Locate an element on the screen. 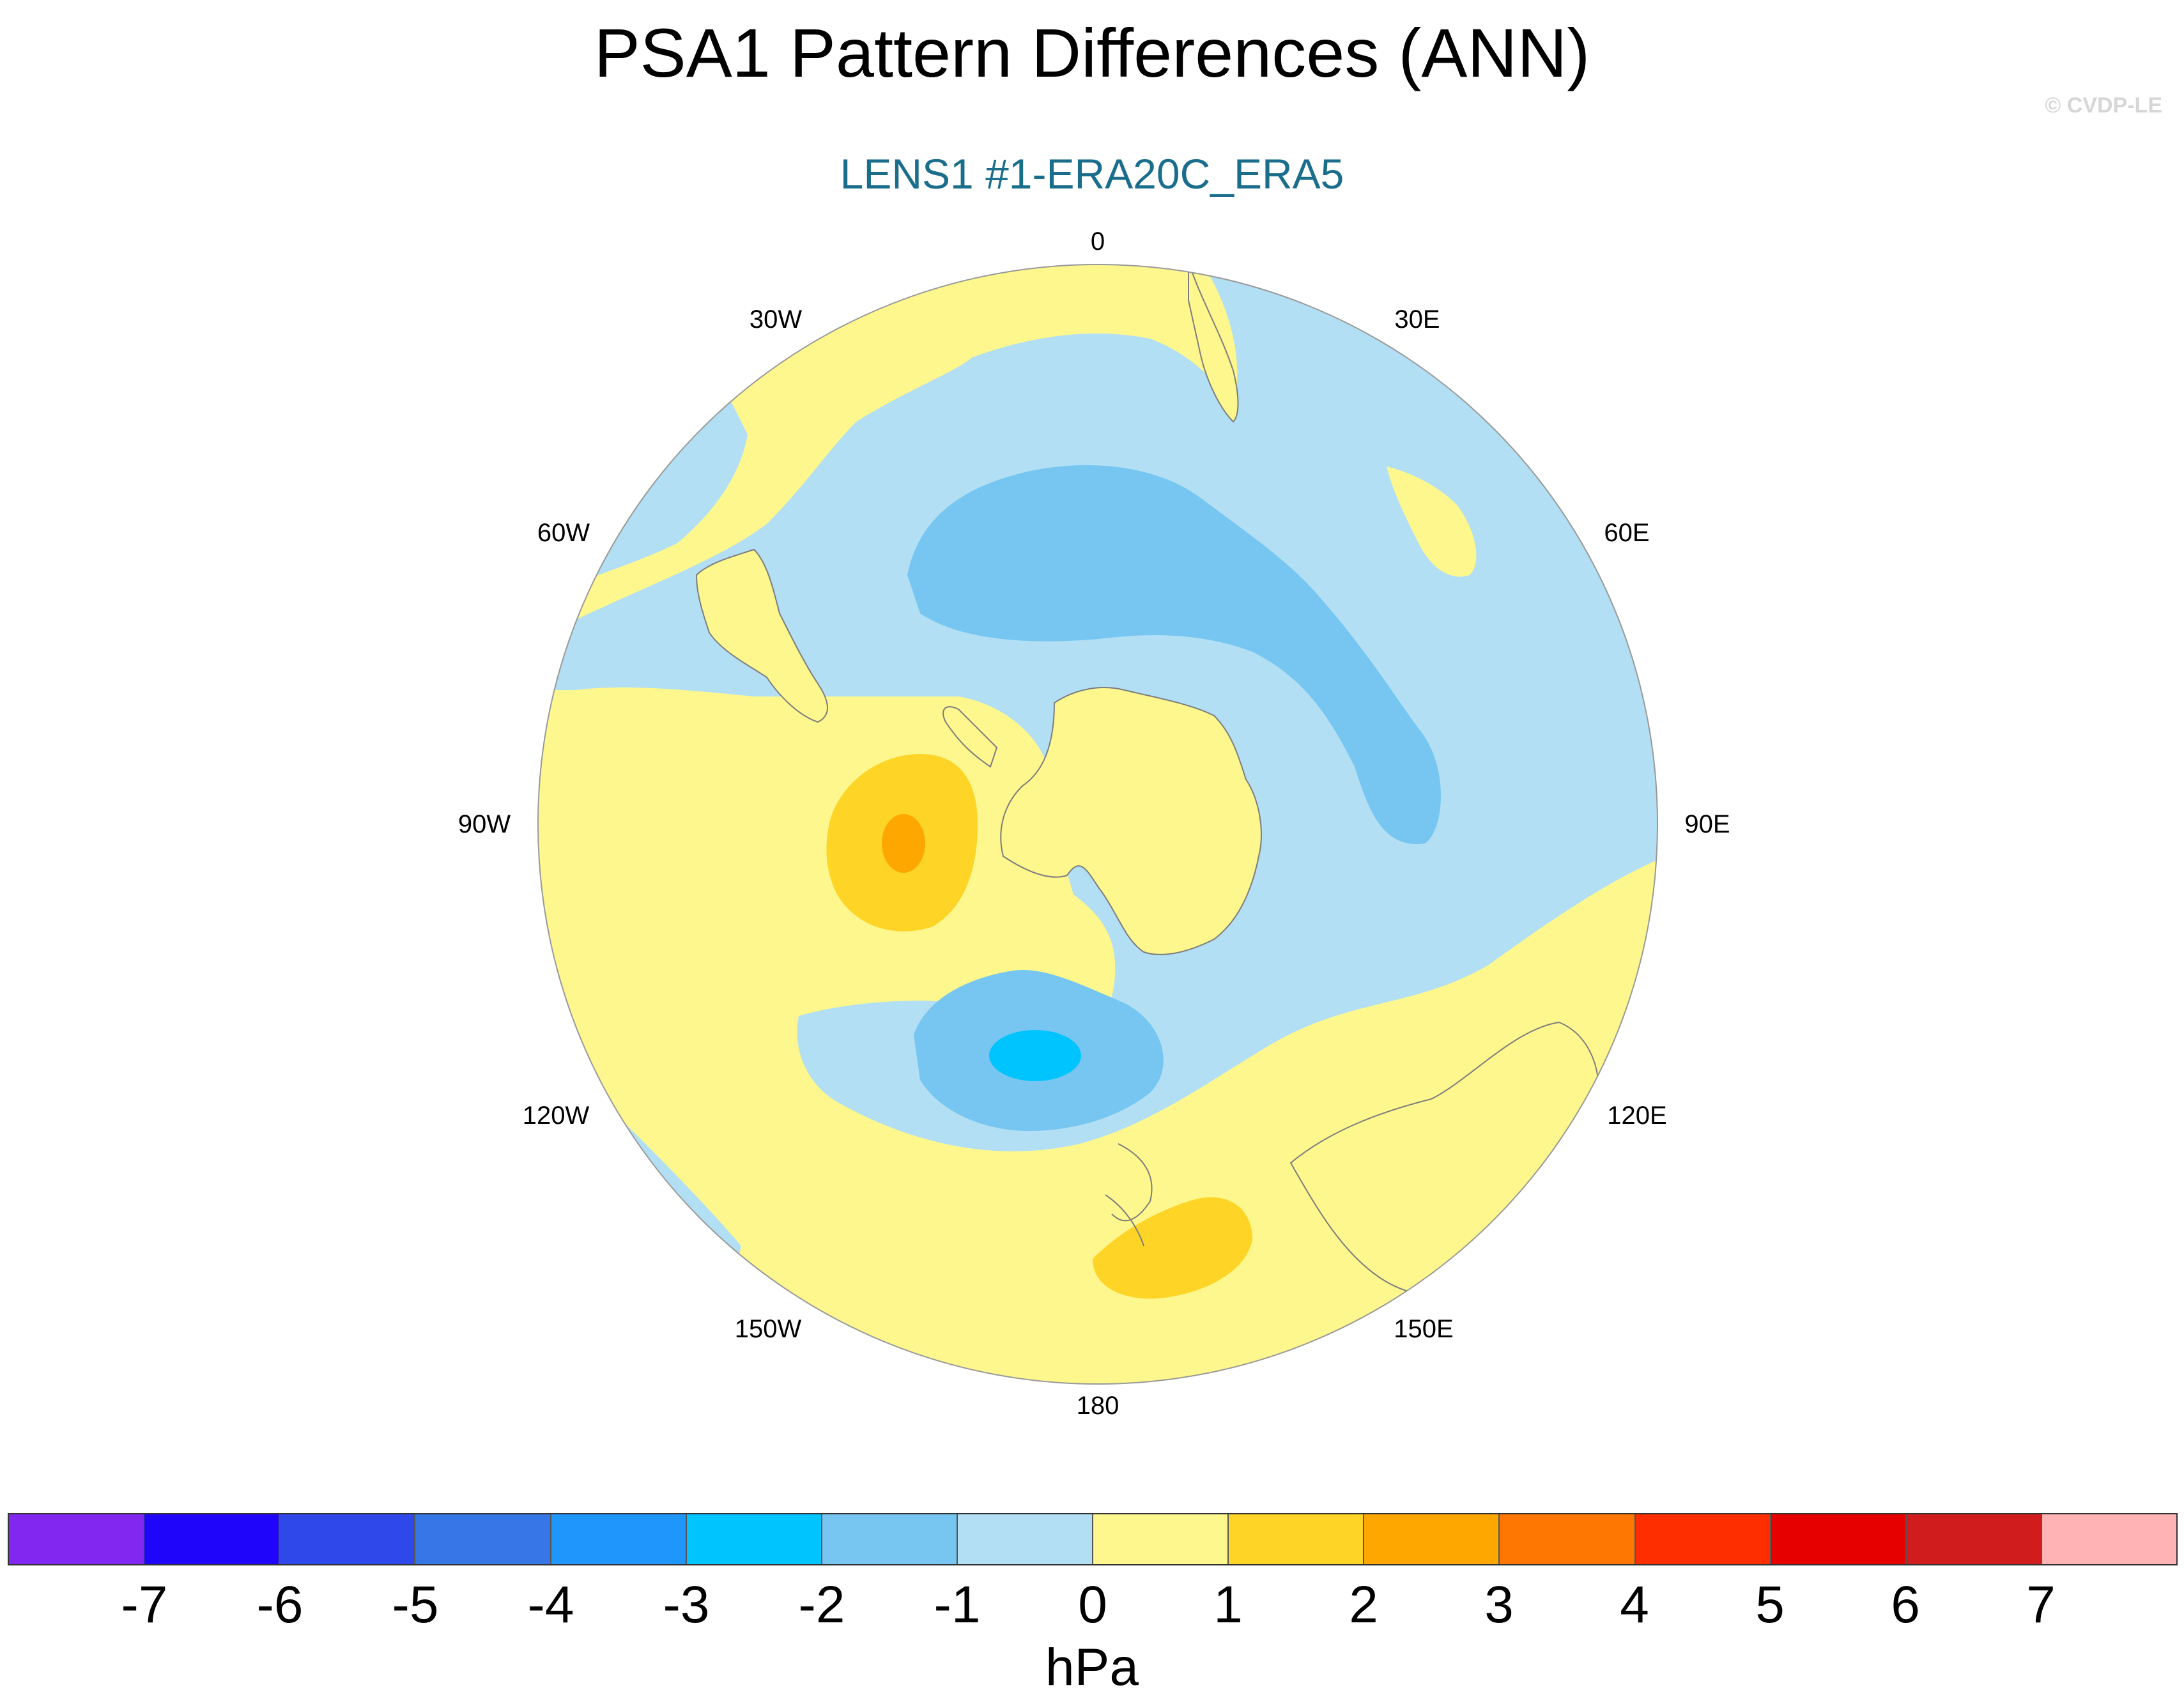 Image resolution: width=2184 pixels, height=1699 pixels. chart-subtitle: LENS1 #1-ERA20C_ERA5 is located at coordinates (1092, 173).